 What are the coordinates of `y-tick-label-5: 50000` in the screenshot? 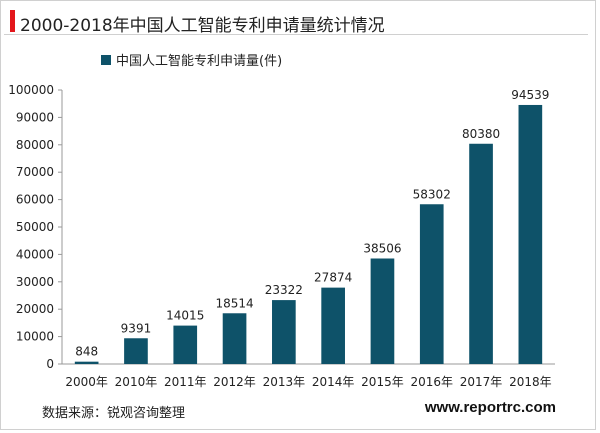 It's located at (35, 227).